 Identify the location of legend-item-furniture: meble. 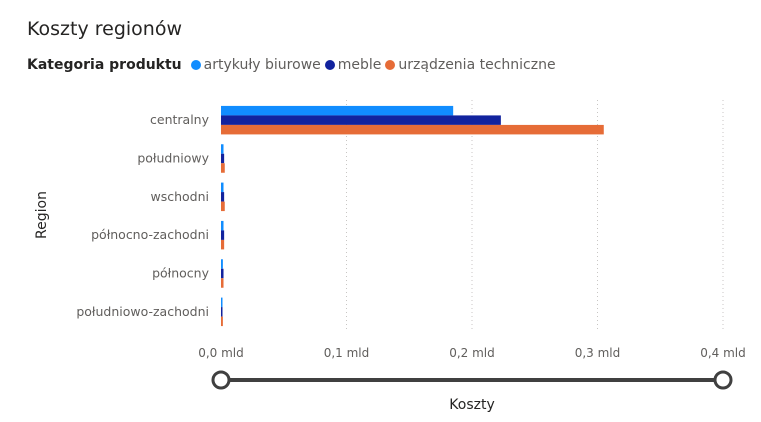
(353, 65).